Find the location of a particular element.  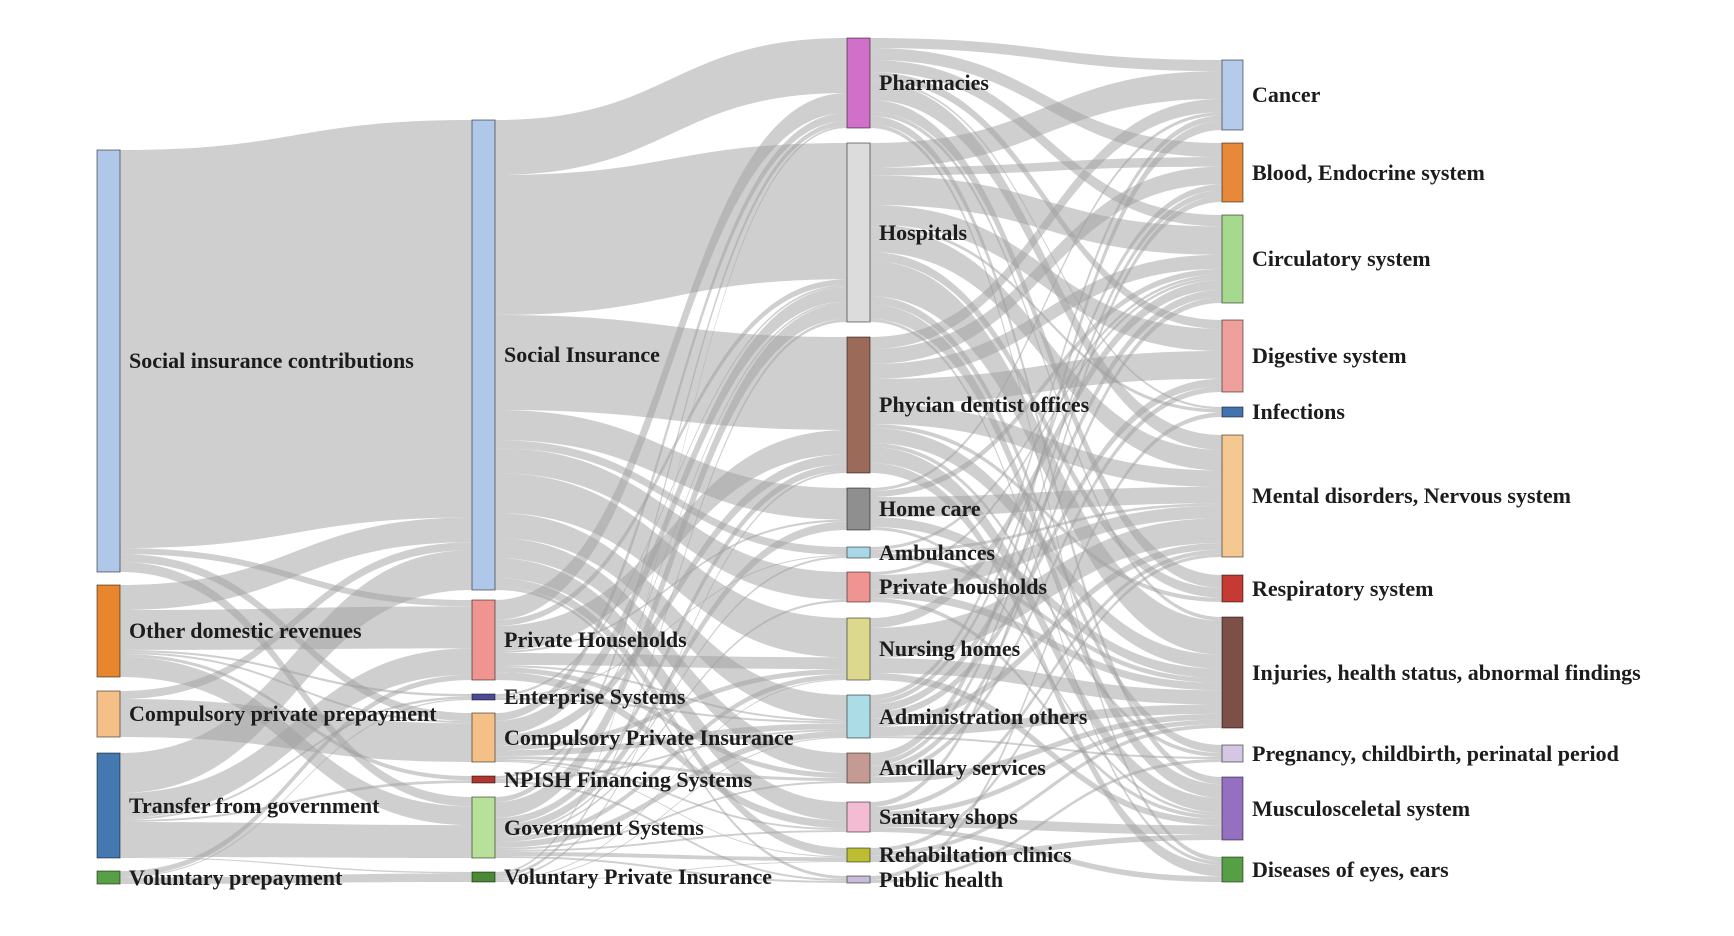

flow-hosp-cancer is located at coordinates (1046, 119).